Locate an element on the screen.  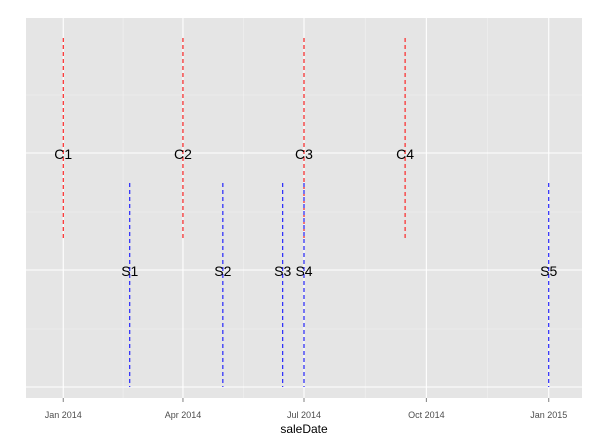
label-c2: C2 is located at coordinates (183, 154).